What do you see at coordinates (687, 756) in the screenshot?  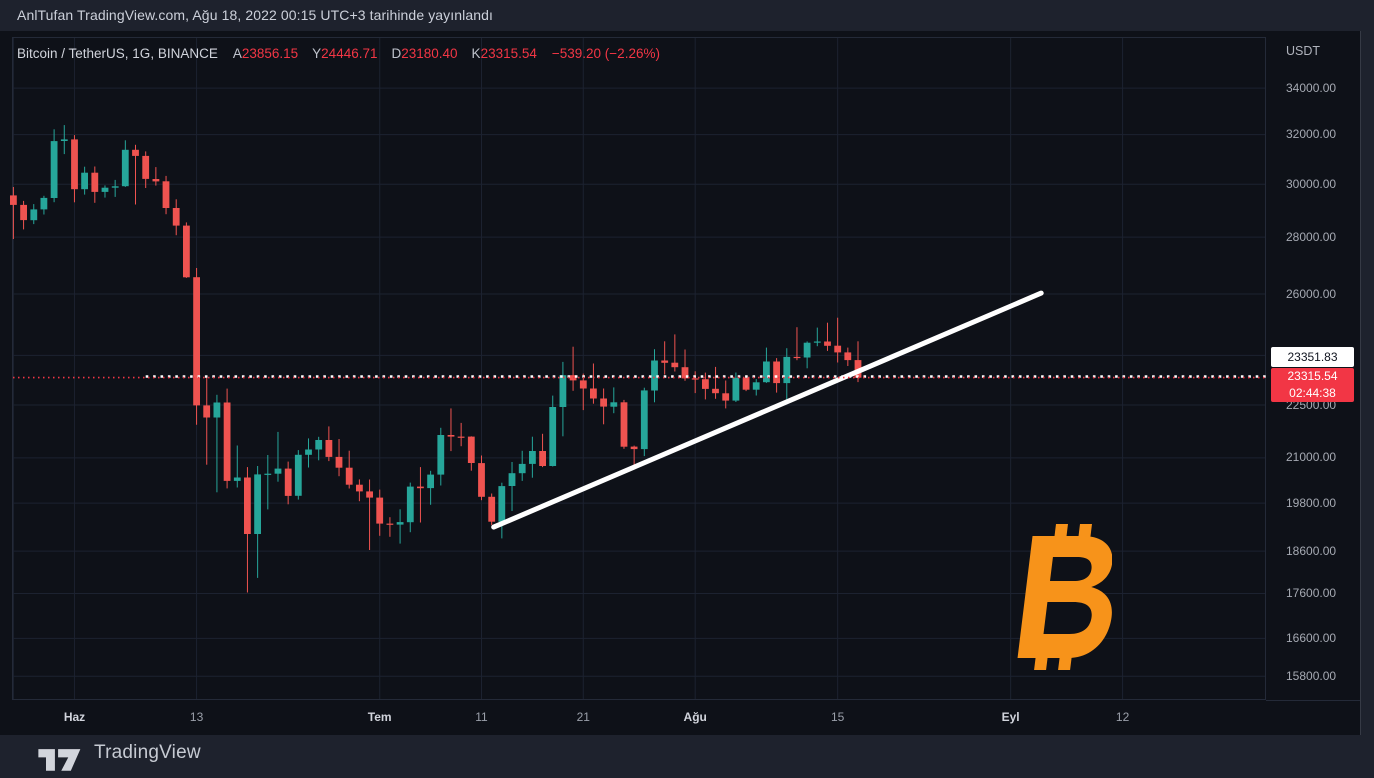 I see `footer-bar: TradingView` at bounding box center [687, 756].